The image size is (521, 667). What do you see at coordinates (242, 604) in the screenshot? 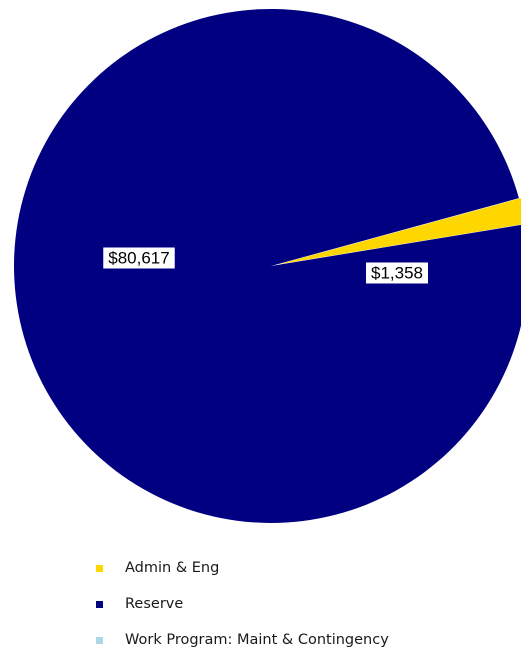
I see `legend-item-reserve: Reserve` at bounding box center [242, 604].